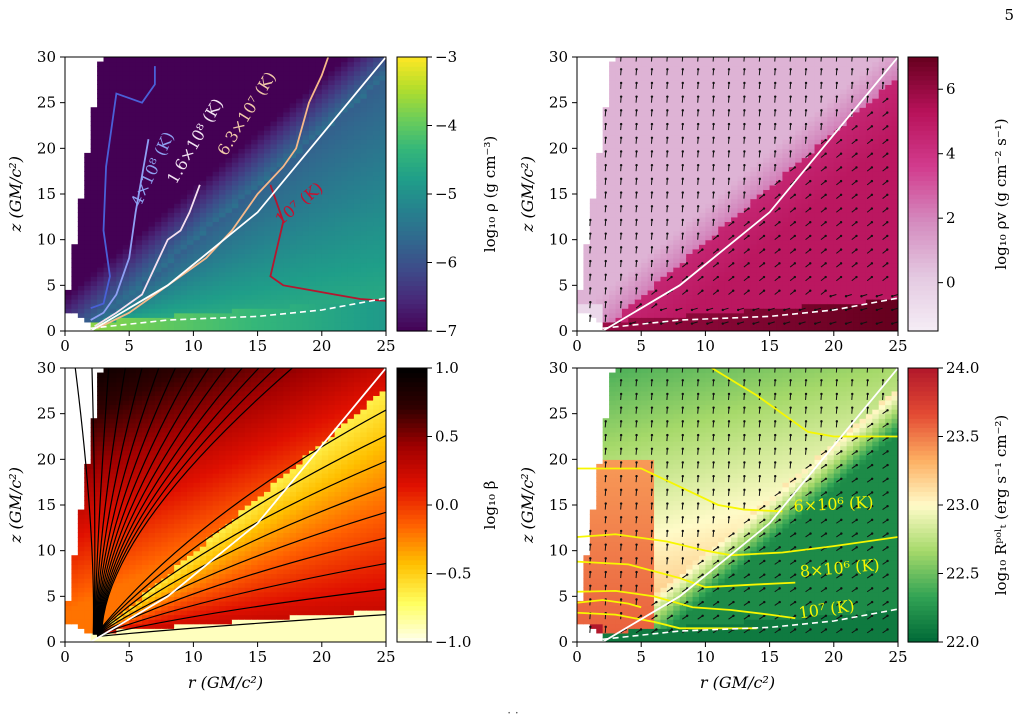  Describe the element at coordinates (453, 642) in the screenshot. I see `colorbar-tick-label: −1.0` at that location.